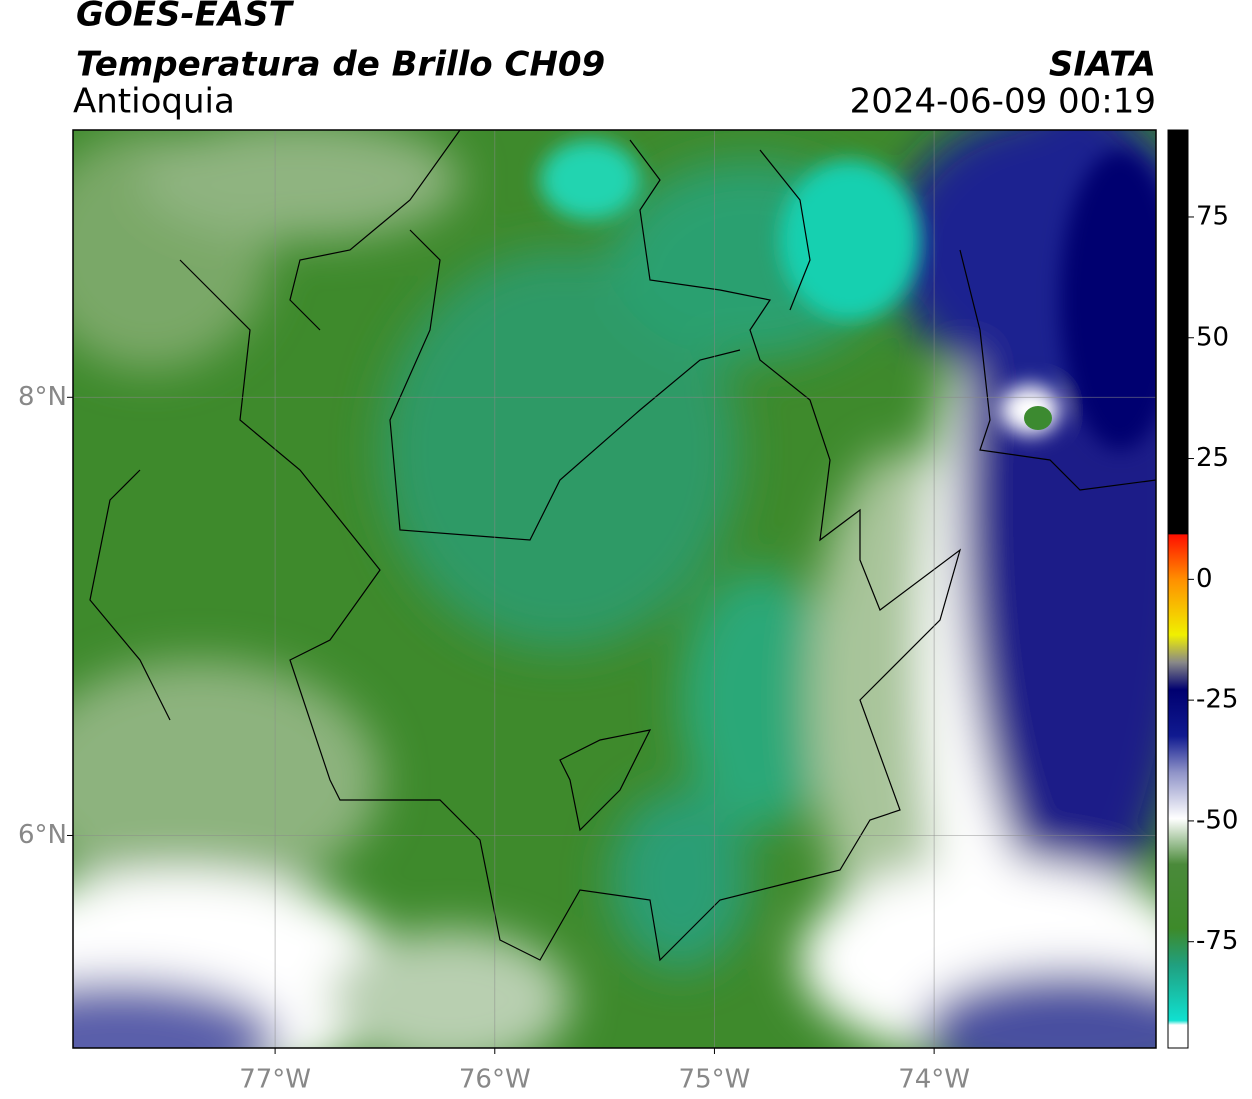  What do you see at coordinates (154, 102) in the screenshot?
I see `region: Antioquia` at bounding box center [154, 102].